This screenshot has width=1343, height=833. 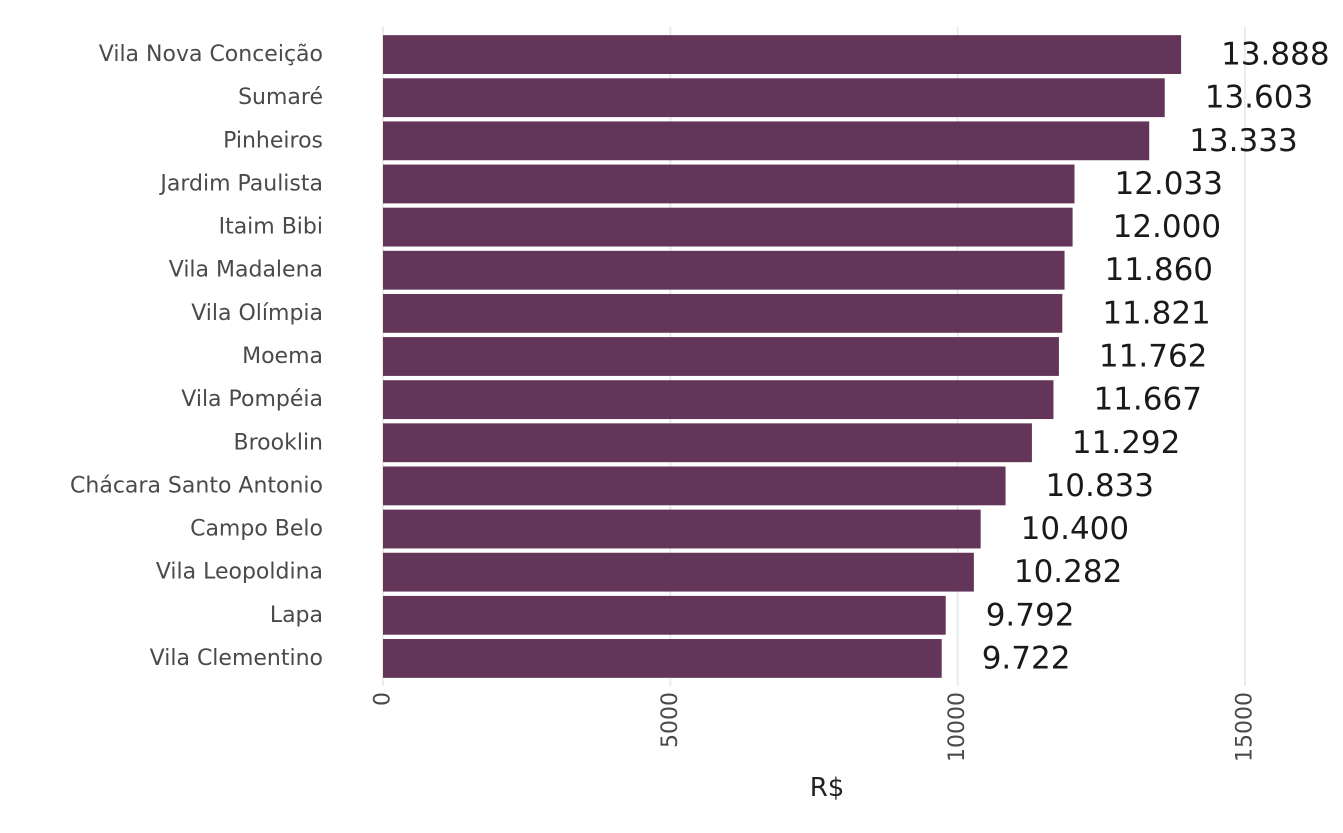 What do you see at coordinates (1243, 141) in the screenshot?
I see `value-label: 13.333` at bounding box center [1243, 141].